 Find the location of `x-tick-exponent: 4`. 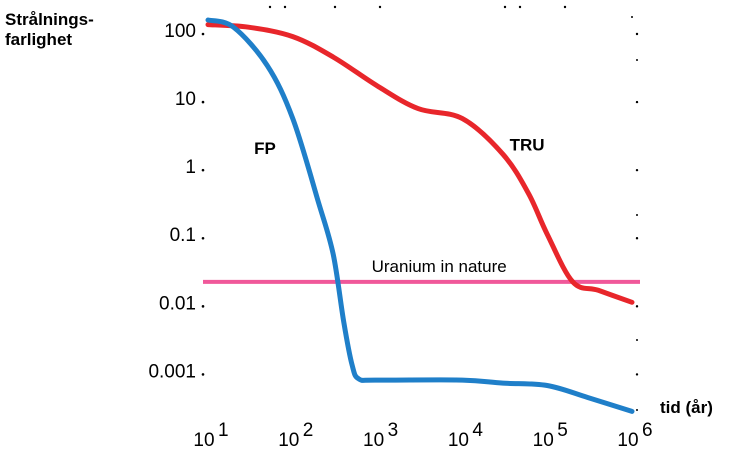

x-tick-exponent: 4 is located at coordinates (477, 430).